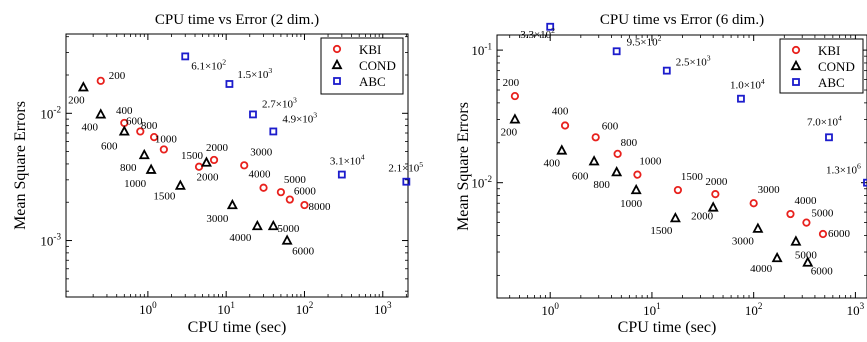 This screenshot has height=342, width=867. What do you see at coordinates (481, 49) in the screenshot?
I see `y-tick-label: 10⁻¹` at bounding box center [481, 49].